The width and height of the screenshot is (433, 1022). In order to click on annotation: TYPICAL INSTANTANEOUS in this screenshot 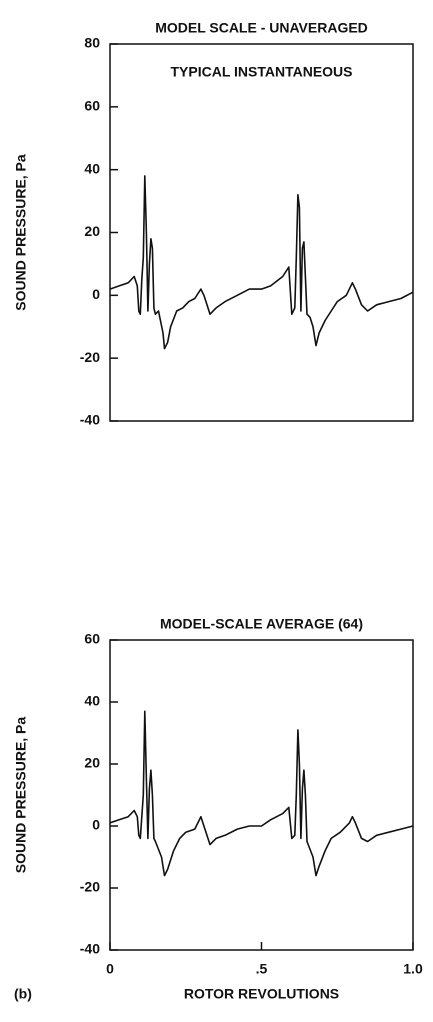, I will do `click(261, 72)`.